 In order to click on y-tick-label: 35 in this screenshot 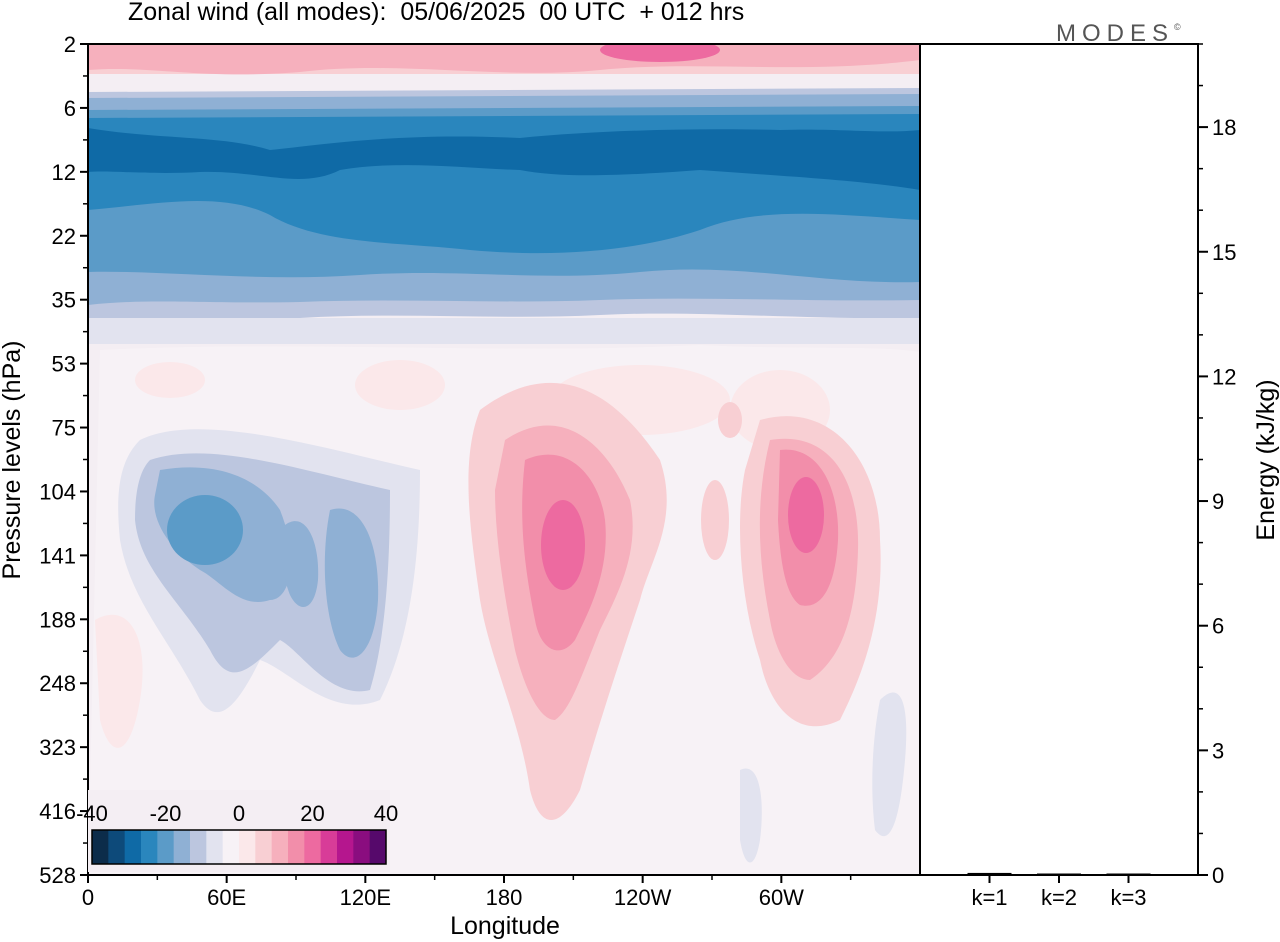, I will do `click(64, 300)`.